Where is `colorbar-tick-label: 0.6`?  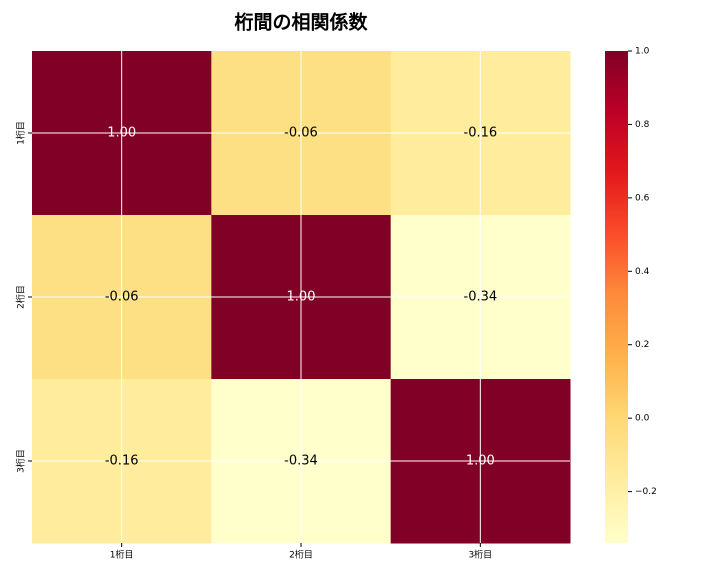
colorbar-tick-label: 0.6 is located at coordinates (642, 198).